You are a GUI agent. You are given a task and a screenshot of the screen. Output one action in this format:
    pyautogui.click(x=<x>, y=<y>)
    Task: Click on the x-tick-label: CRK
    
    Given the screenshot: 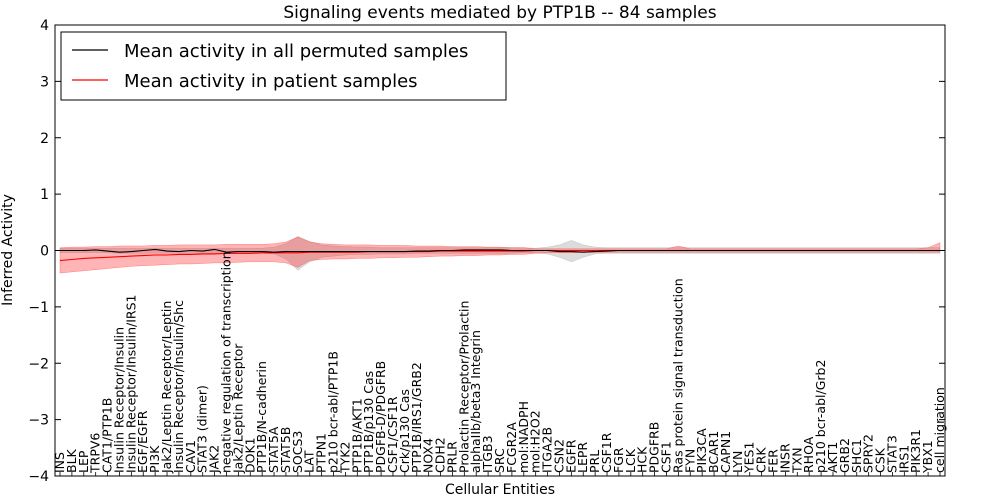 What is the action you would take?
    pyautogui.click(x=761, y=460)
    